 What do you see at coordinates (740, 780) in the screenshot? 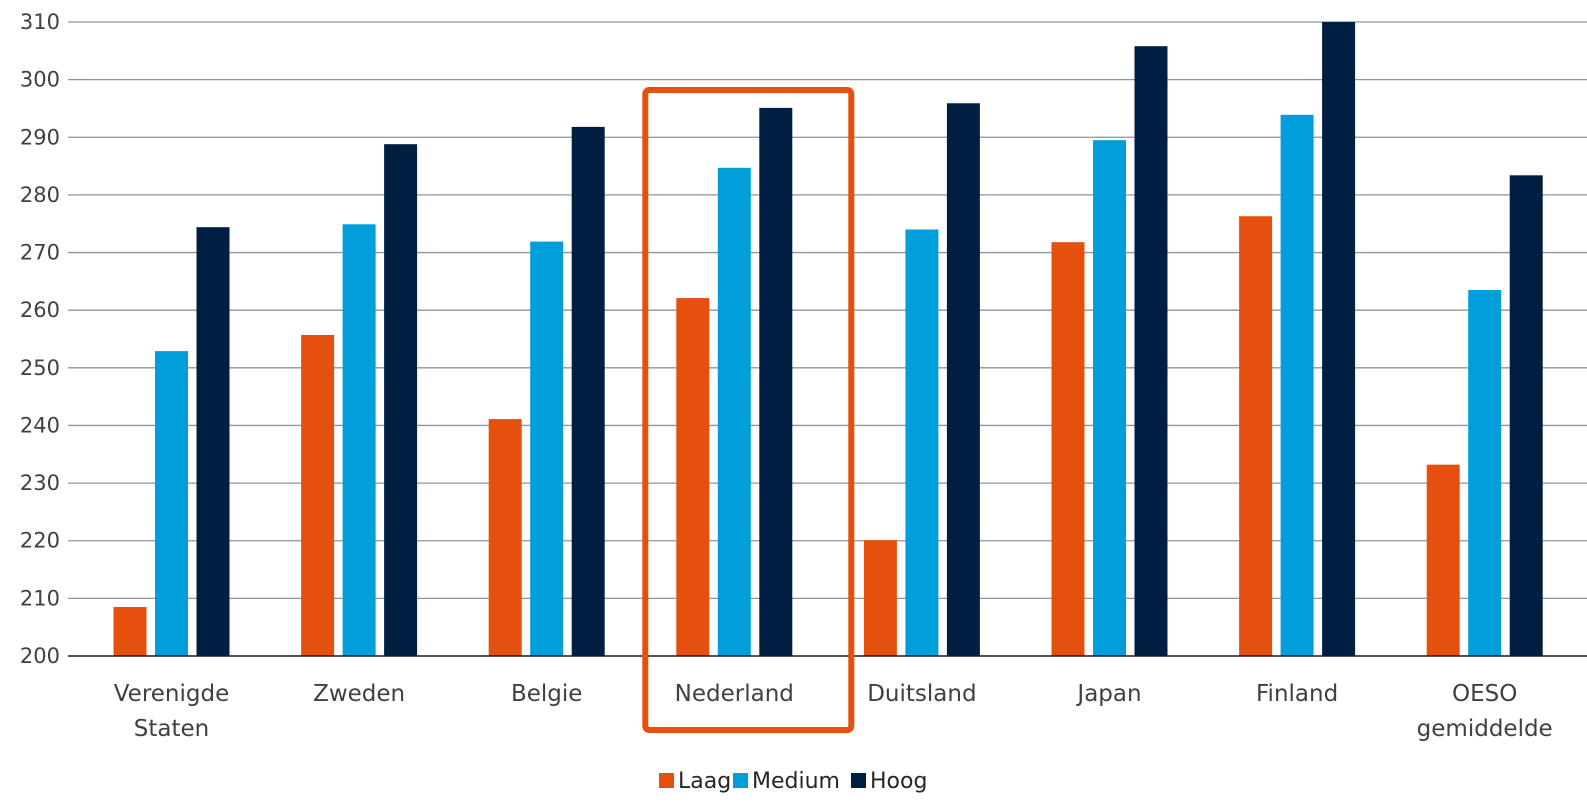
I see `legend-swatch-medium` at bounding box center [740, 780].